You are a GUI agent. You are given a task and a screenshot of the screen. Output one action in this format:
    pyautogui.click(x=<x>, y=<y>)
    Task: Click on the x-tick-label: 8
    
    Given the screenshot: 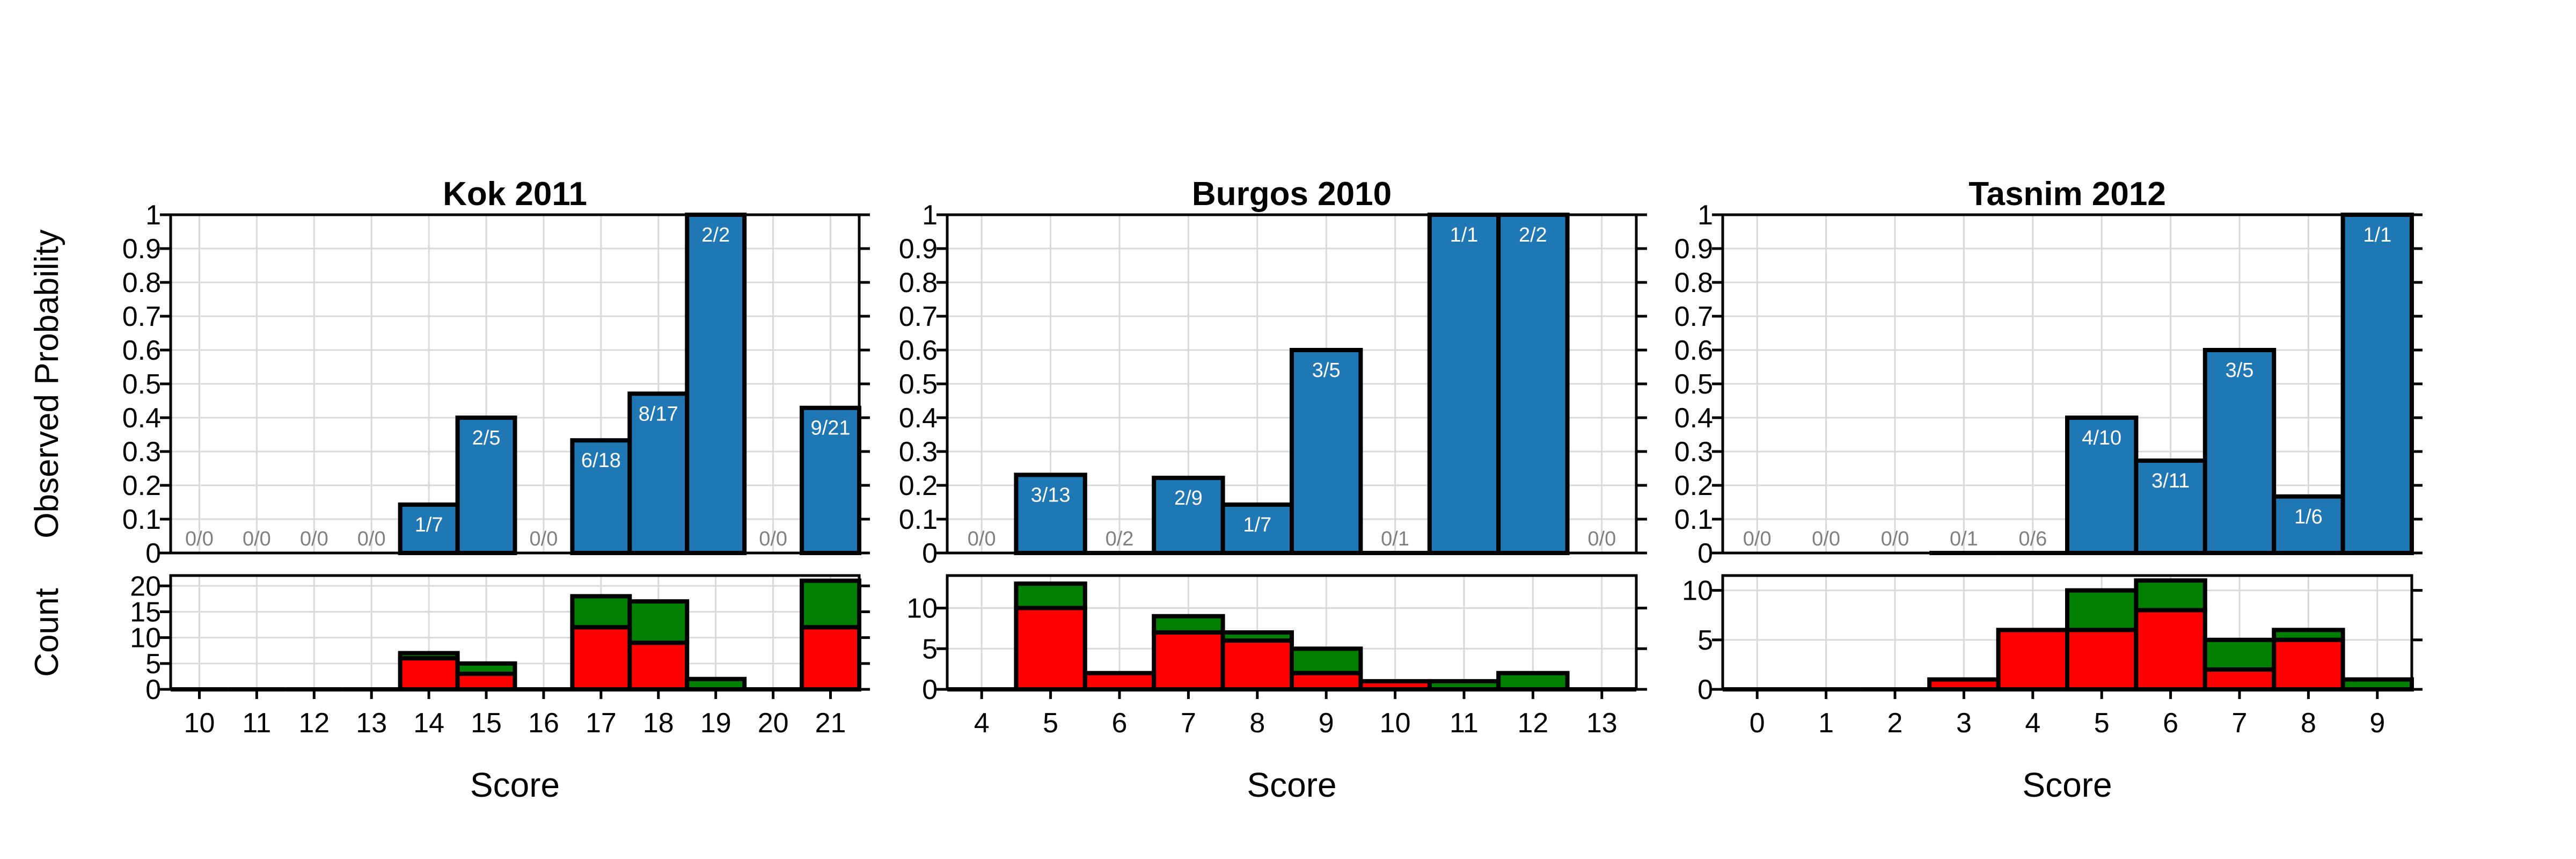 What is the action you would take?
    pyautogui.click(x=2308, y=723)
    